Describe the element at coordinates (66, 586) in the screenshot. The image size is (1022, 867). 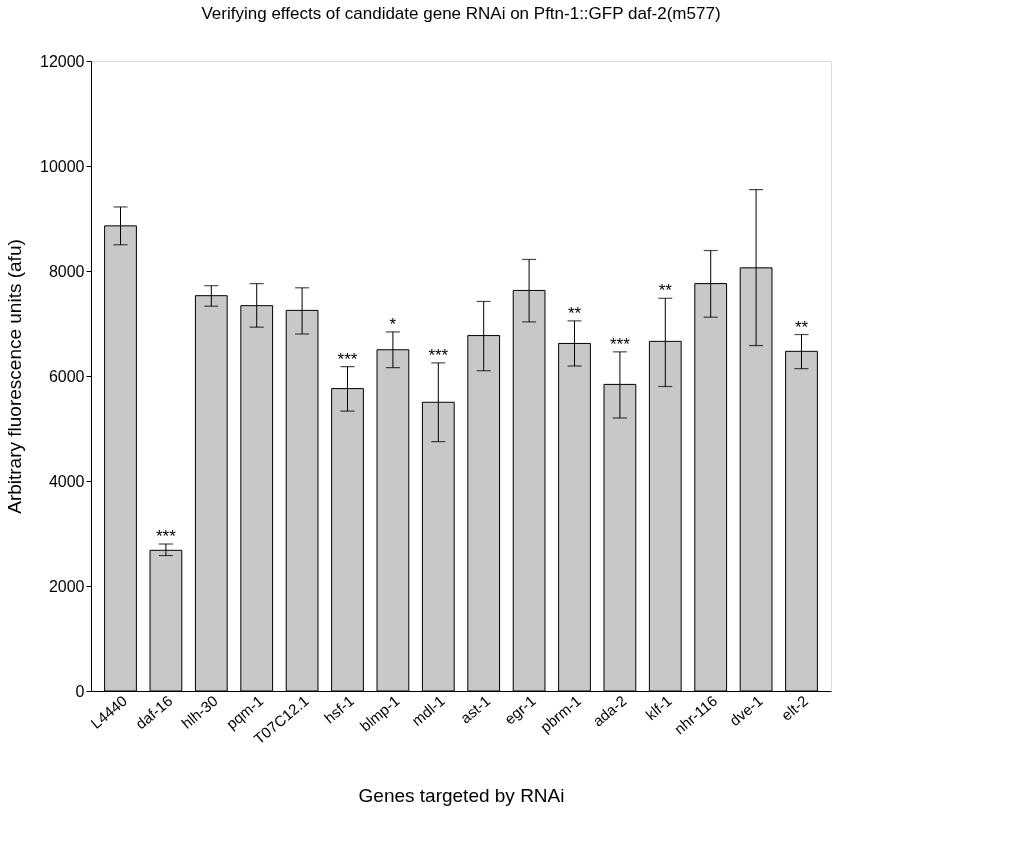
I see `y-tick-label: 2000` at that location.